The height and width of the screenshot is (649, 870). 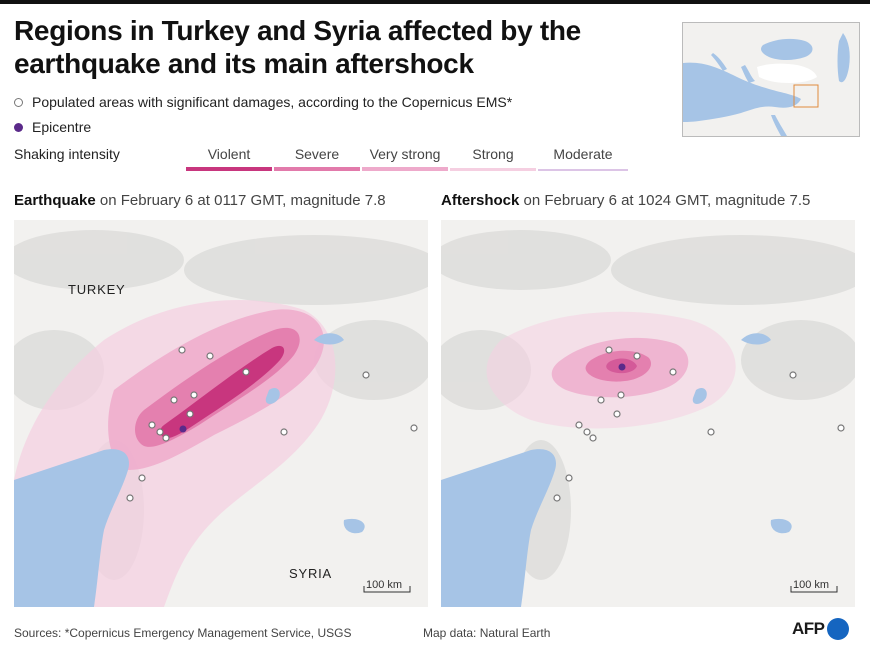 I want to click on label-syria: SYRIA, so click(x=310, y=573).